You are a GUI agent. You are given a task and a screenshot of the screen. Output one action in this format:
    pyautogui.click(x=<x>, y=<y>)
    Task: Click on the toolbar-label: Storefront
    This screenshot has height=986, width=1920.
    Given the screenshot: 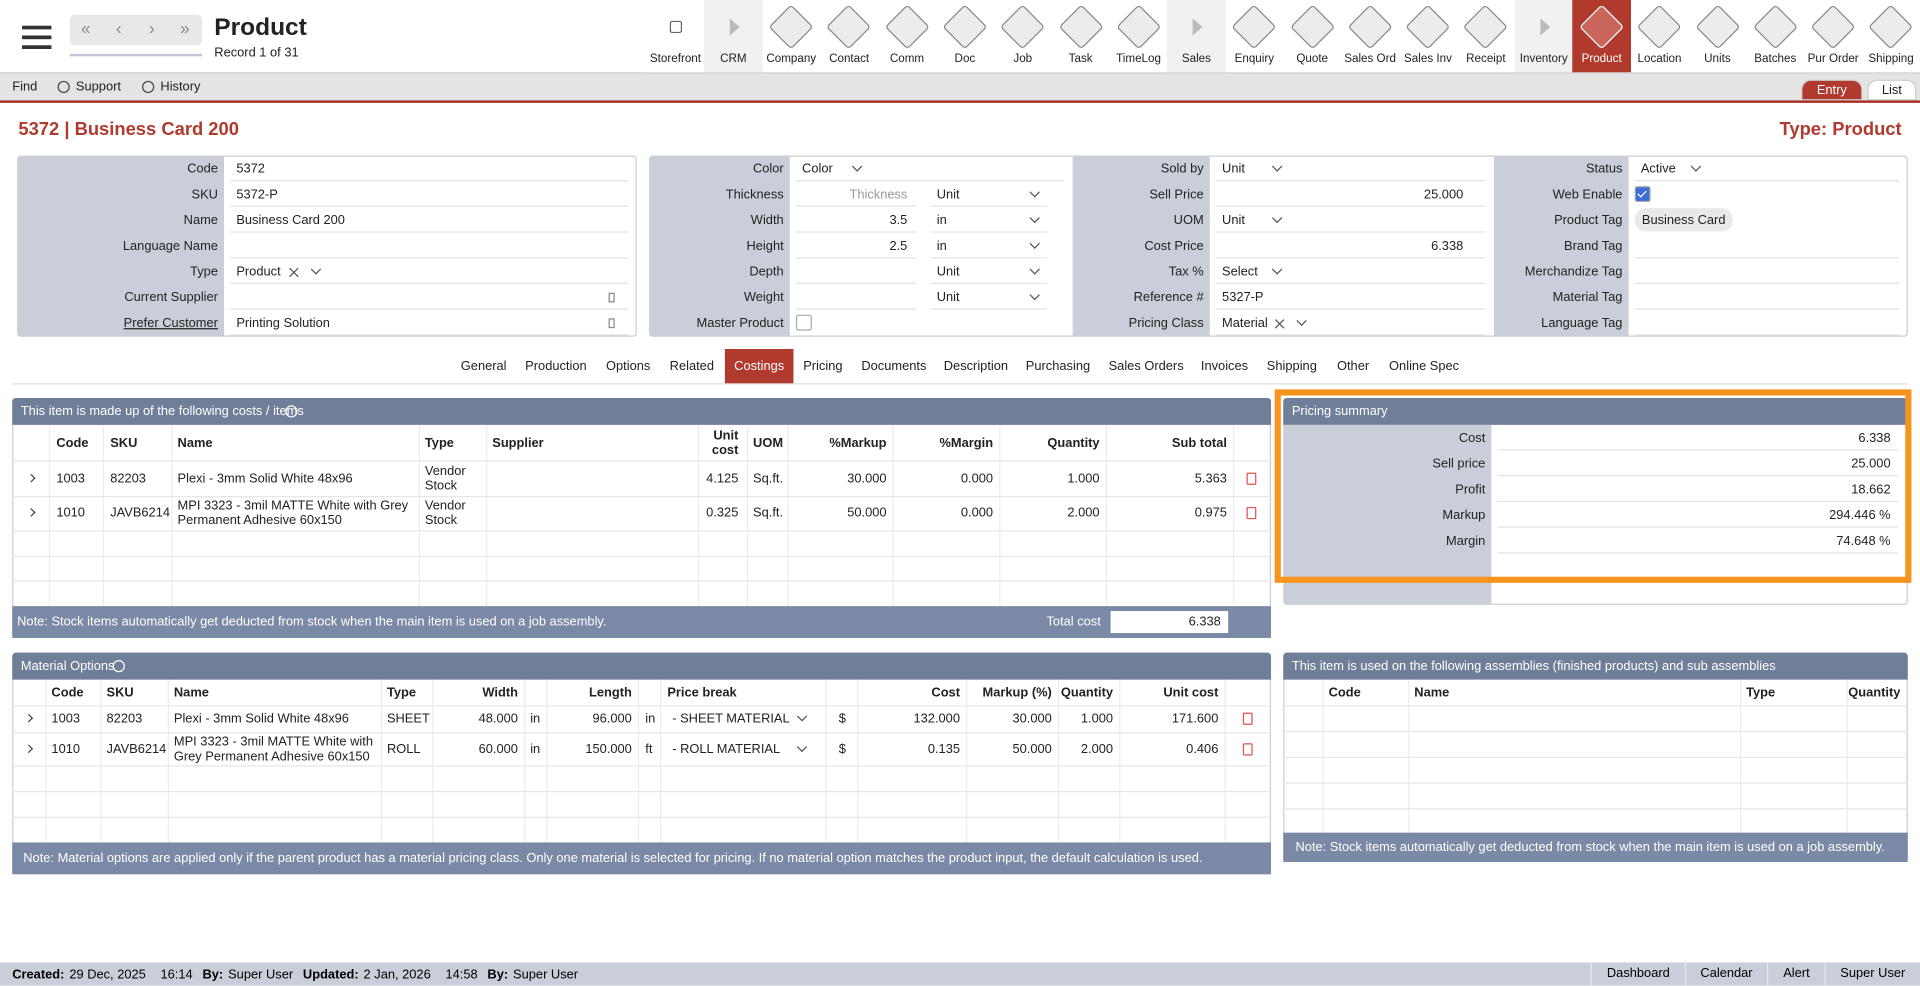 What is the action you would take?
    pyautogui.click(x=675, y=59)
    